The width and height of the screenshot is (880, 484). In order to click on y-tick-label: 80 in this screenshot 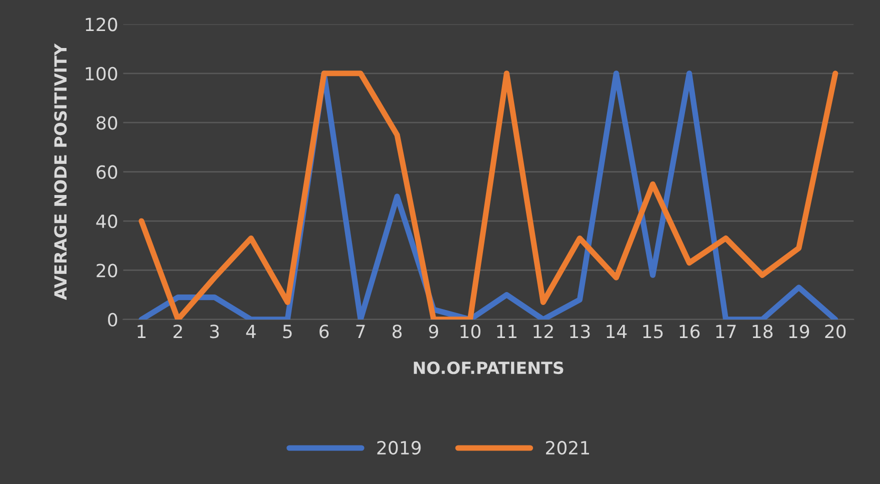, I will do `click(107, 123)`.